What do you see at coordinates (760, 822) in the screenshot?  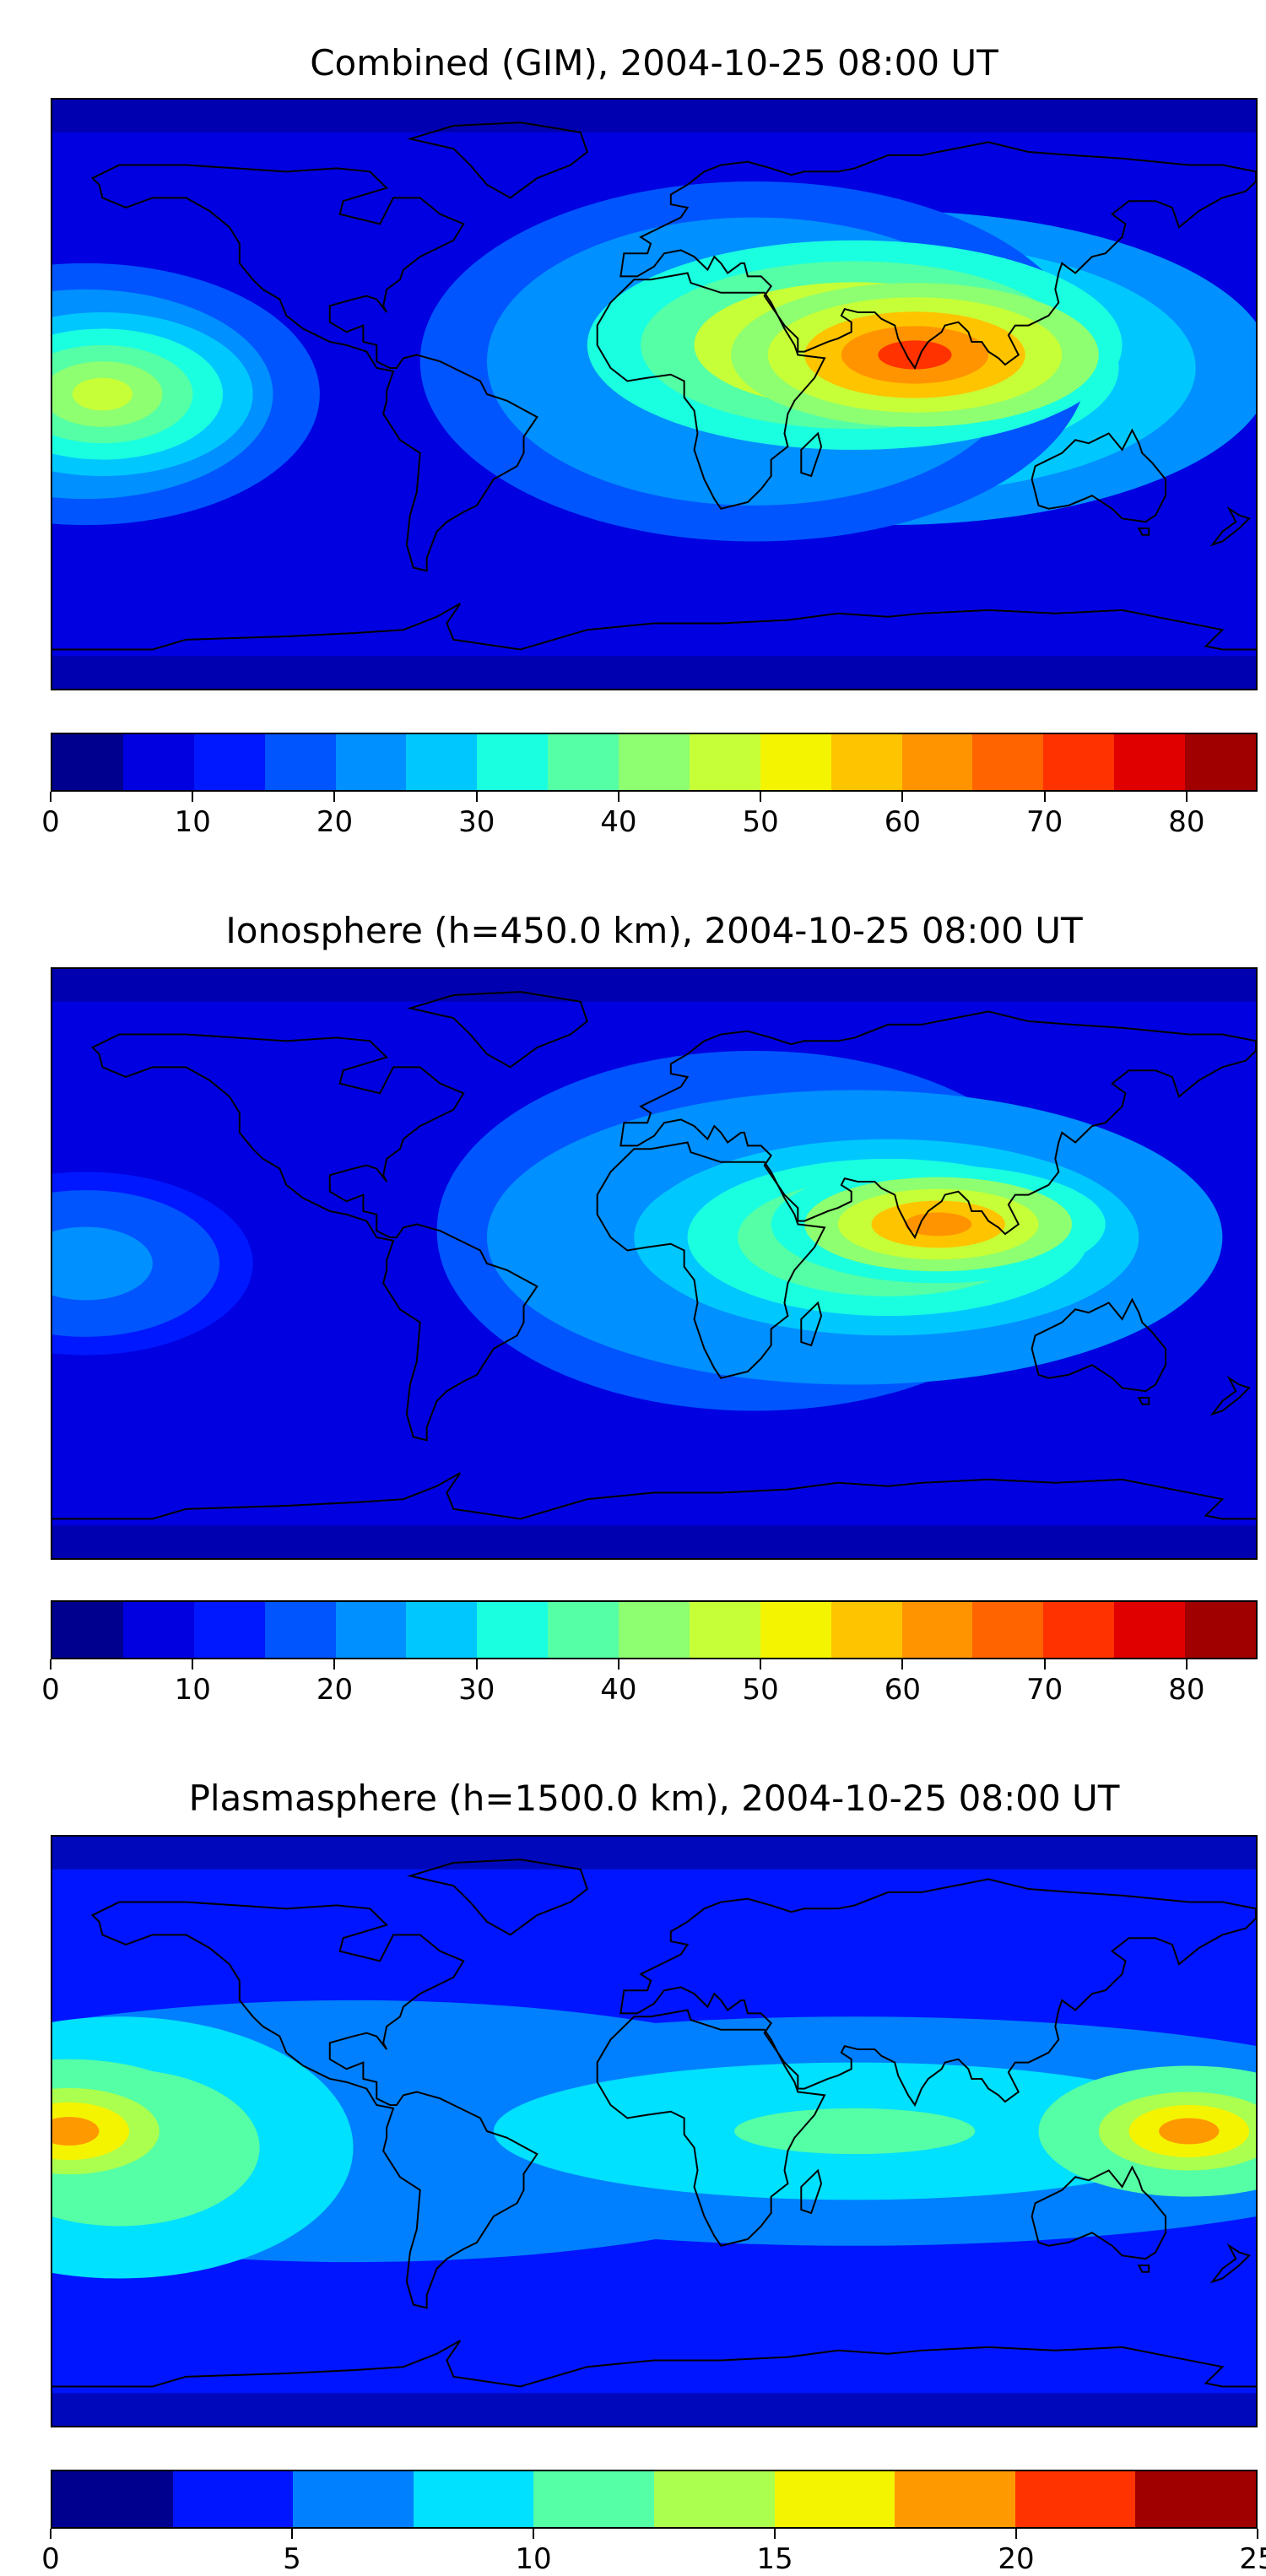 I see `colorbar-tick-label: 50` at bounding box center [760, 822].